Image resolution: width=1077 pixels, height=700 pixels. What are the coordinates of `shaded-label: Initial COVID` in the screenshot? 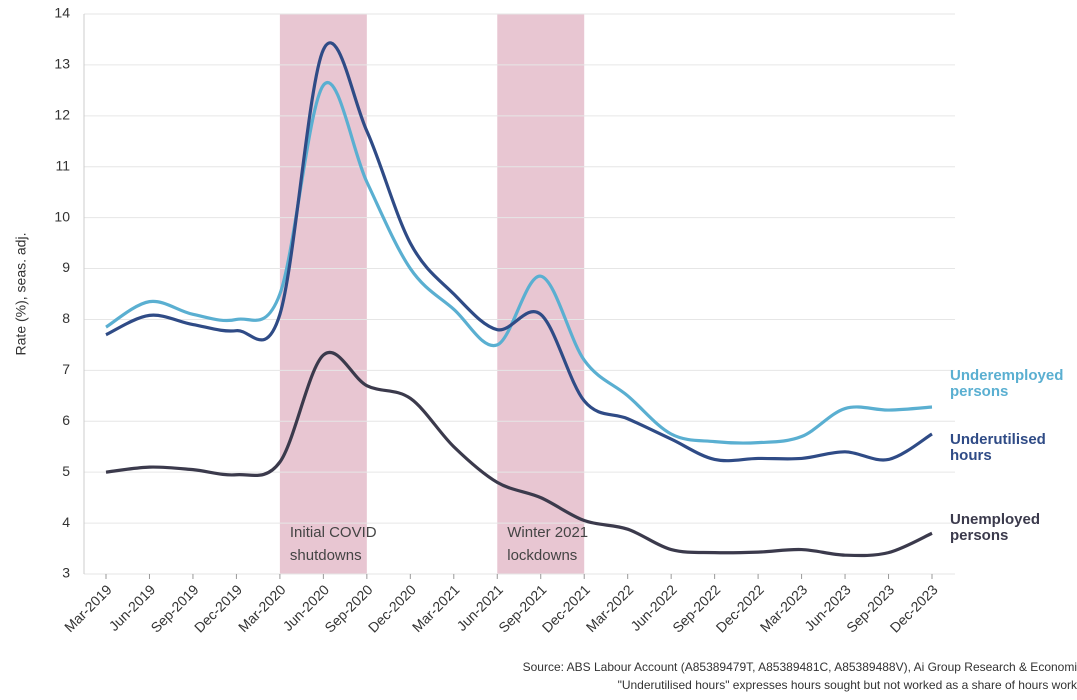 It's located at (333, 532).